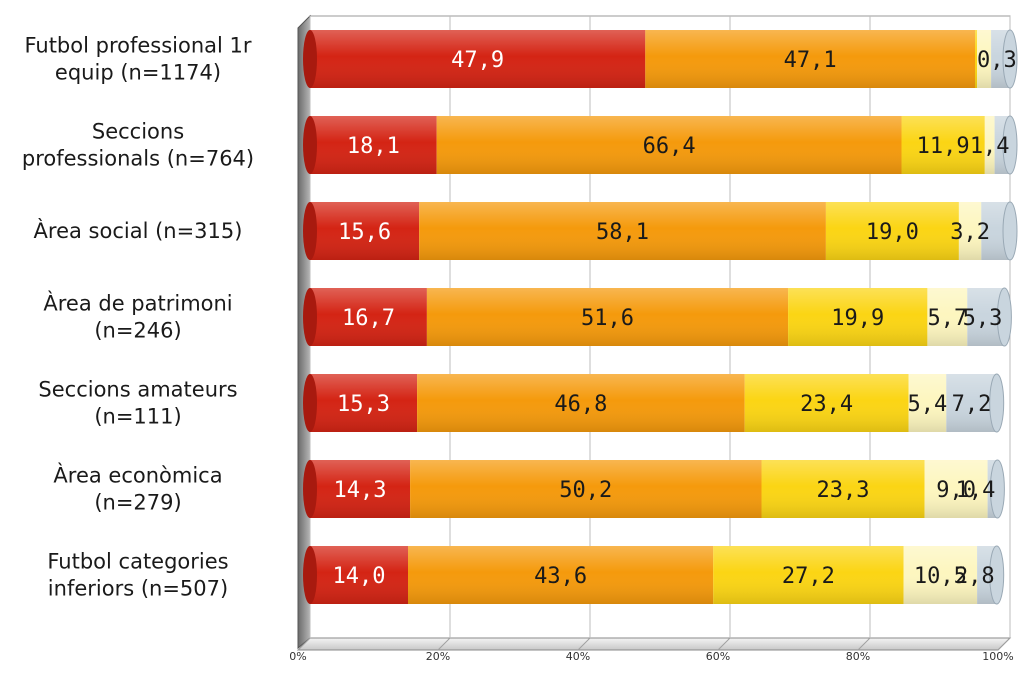 The width and height of the screenshot is (1023, 684). I want to click on data-label: 11,9, so click(943, 146).